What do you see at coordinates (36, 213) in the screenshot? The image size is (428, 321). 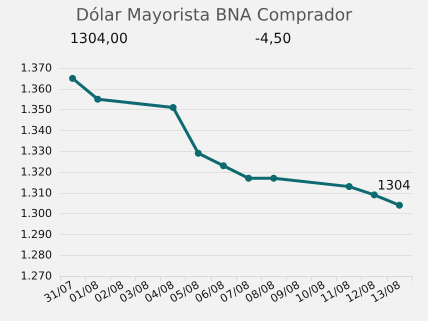 I see `y-tick-label: 1.300` at bounding box center [36, 213].